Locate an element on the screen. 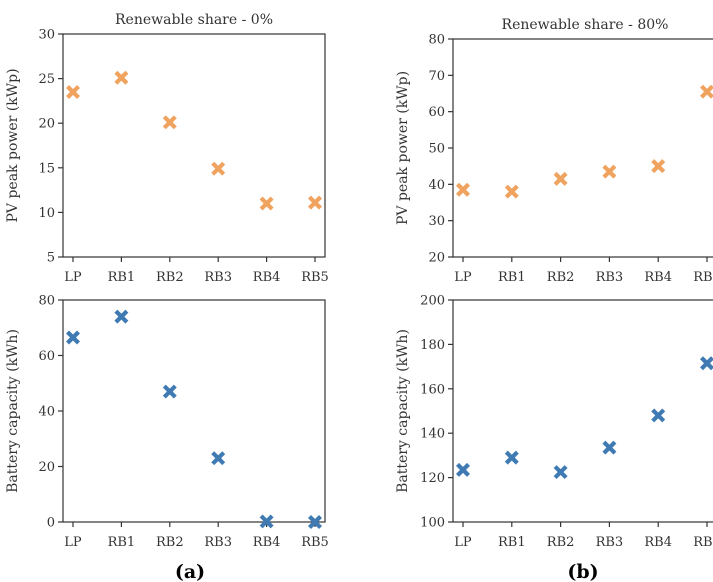 The image size is (713, 582). y-tick-label-pv-80-1: 30 is located at coordinates (436, 221).